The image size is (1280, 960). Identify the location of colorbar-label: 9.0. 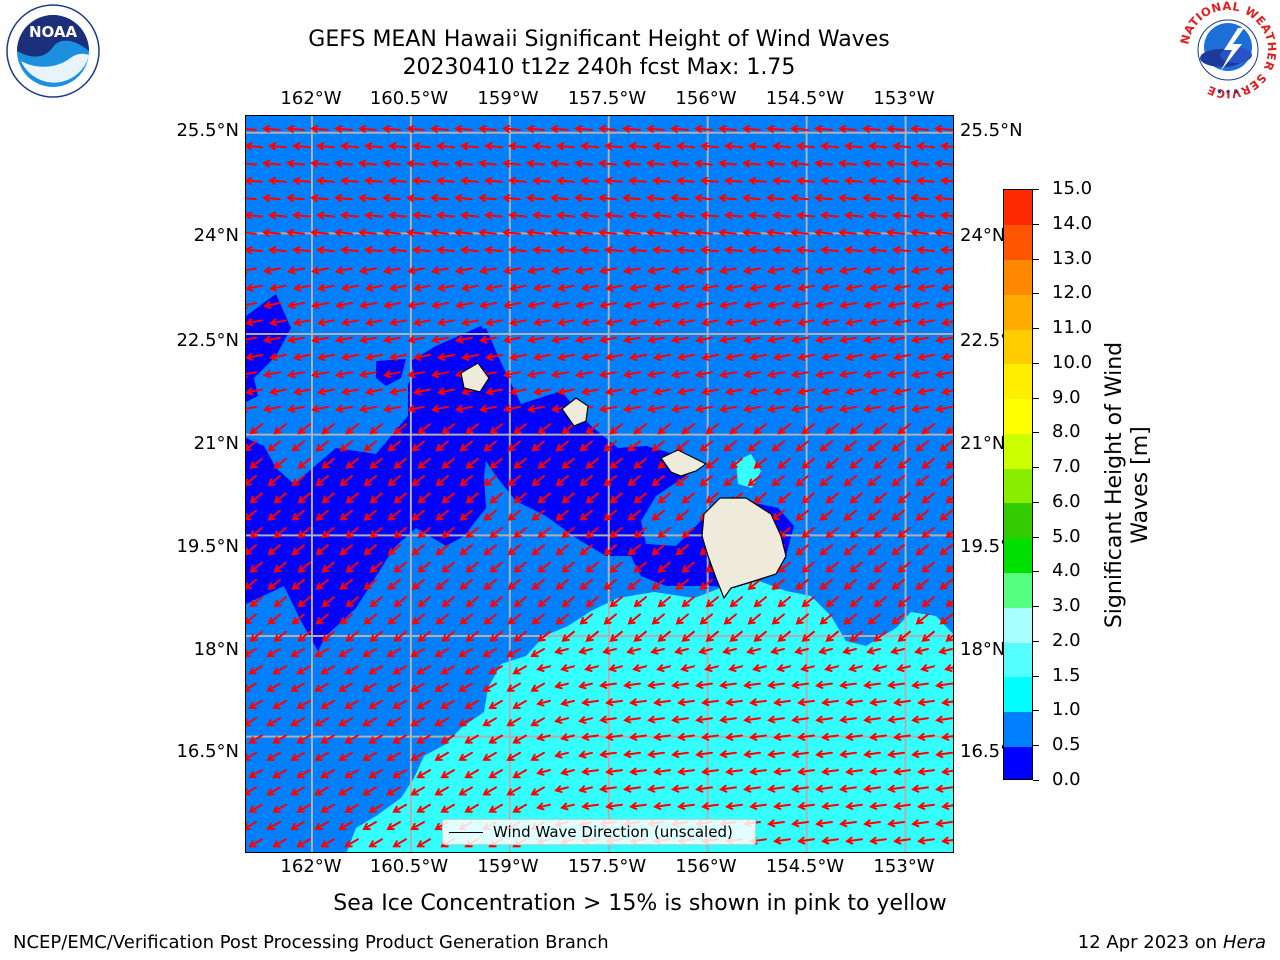
(1066, 397).